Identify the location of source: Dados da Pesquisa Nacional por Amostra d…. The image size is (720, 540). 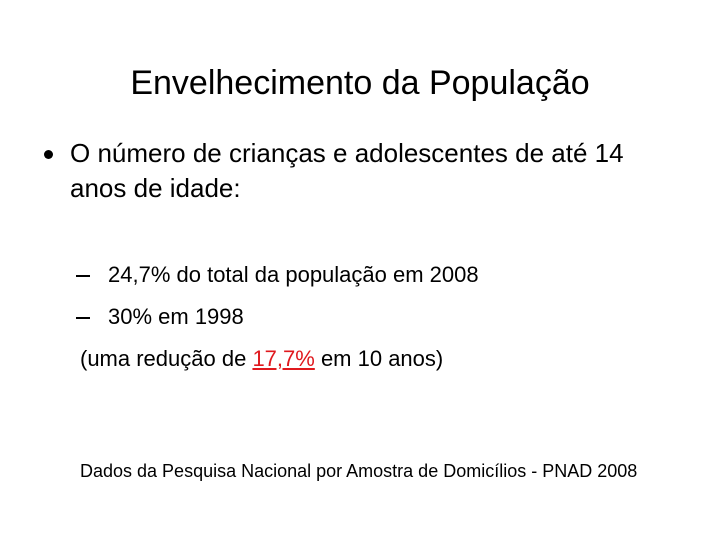
(359, 471).